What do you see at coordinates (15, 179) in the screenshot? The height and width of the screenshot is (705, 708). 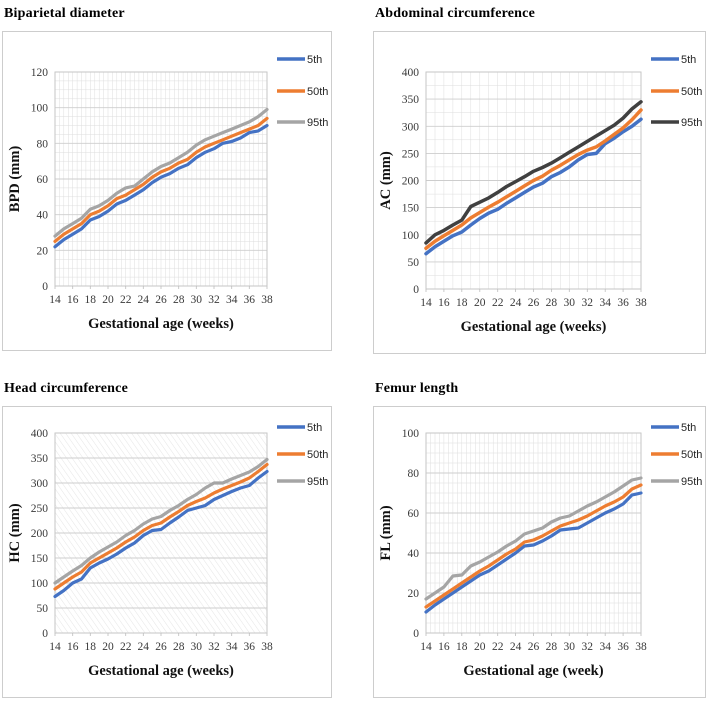 I see `y-axis-title: BPD (mm)` at bounding box center [15, 179].